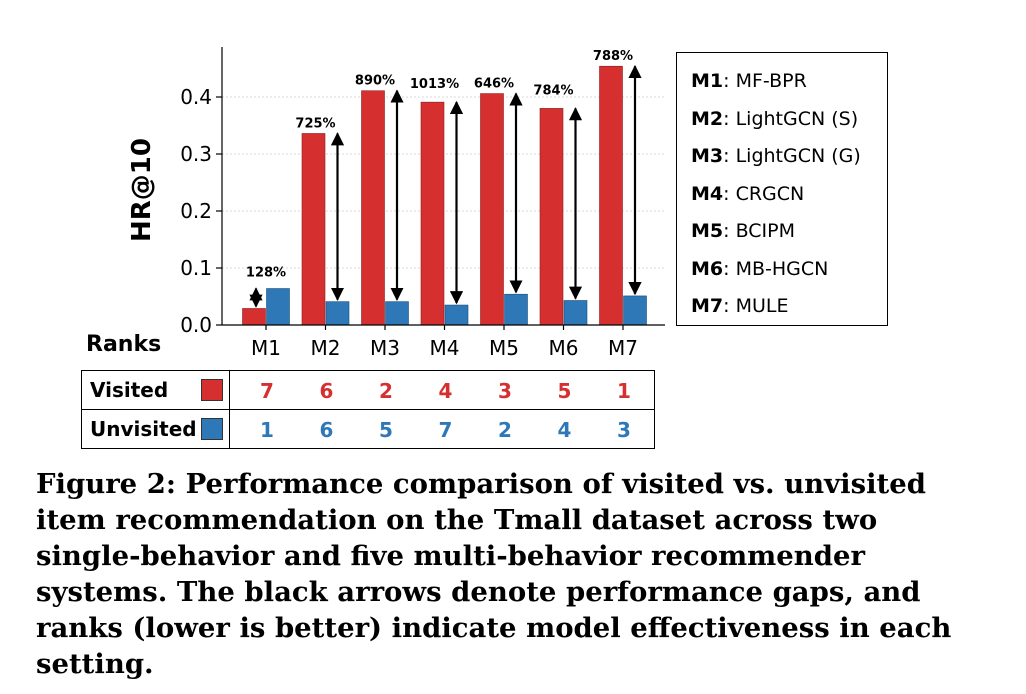  I want to click on legend-code: M3, so click(707, 156).